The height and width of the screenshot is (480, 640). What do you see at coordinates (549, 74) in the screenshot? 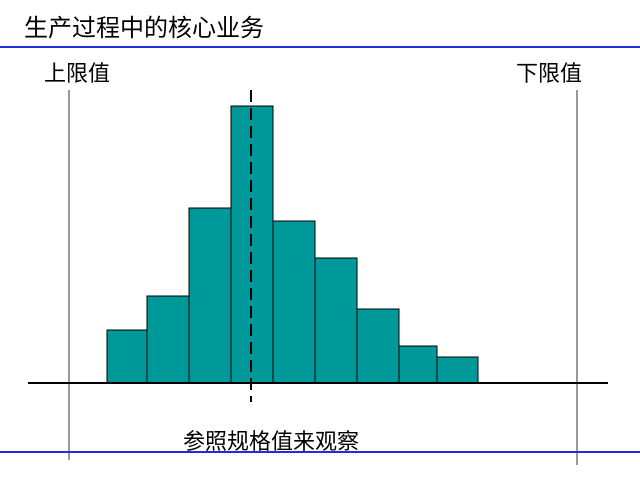
I see `lower-limit-label: 下限值` at bounding box center [549, 74].